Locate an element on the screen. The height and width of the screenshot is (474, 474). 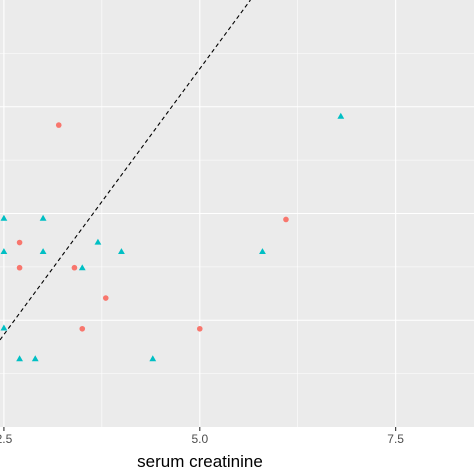
x-tick-label: 2.5 is located at coordinates (6, 439).